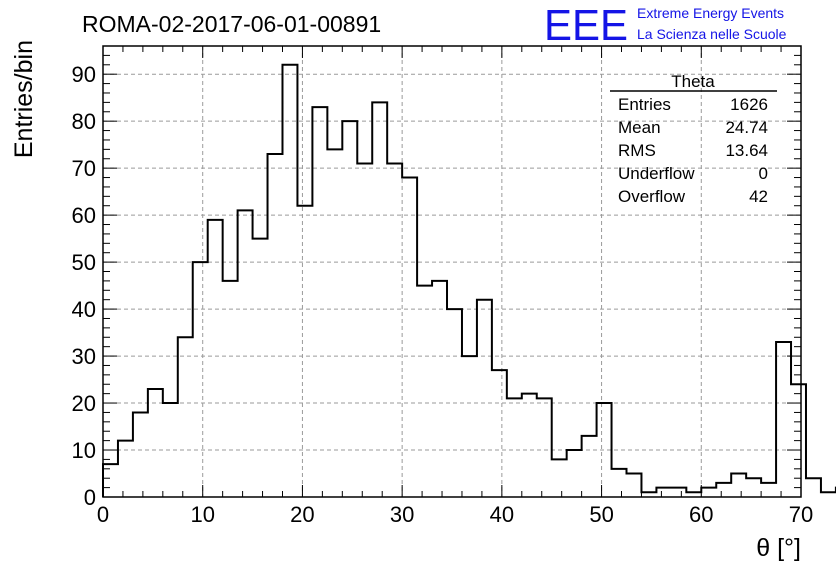 The width and height of the screenshot is (836, 572). Describe the element at coordinates (84, 309) in the screenshot. I see `y-tick-label: 40` at that location.